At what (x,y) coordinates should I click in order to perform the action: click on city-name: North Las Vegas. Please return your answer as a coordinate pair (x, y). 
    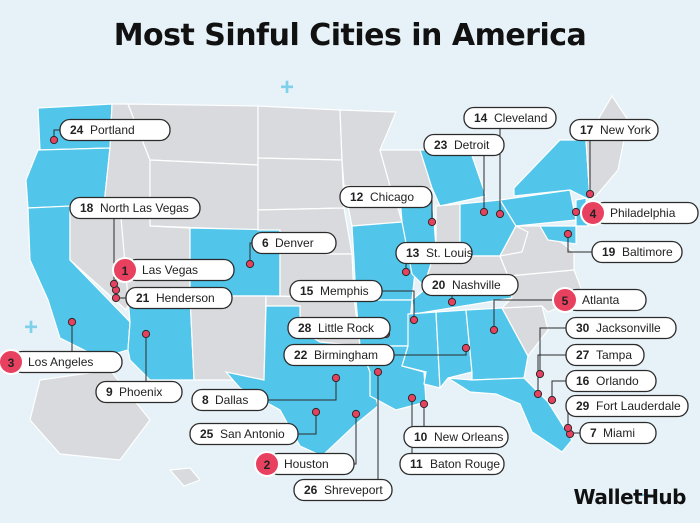
    Looking at the image, I should click on (144, 208).